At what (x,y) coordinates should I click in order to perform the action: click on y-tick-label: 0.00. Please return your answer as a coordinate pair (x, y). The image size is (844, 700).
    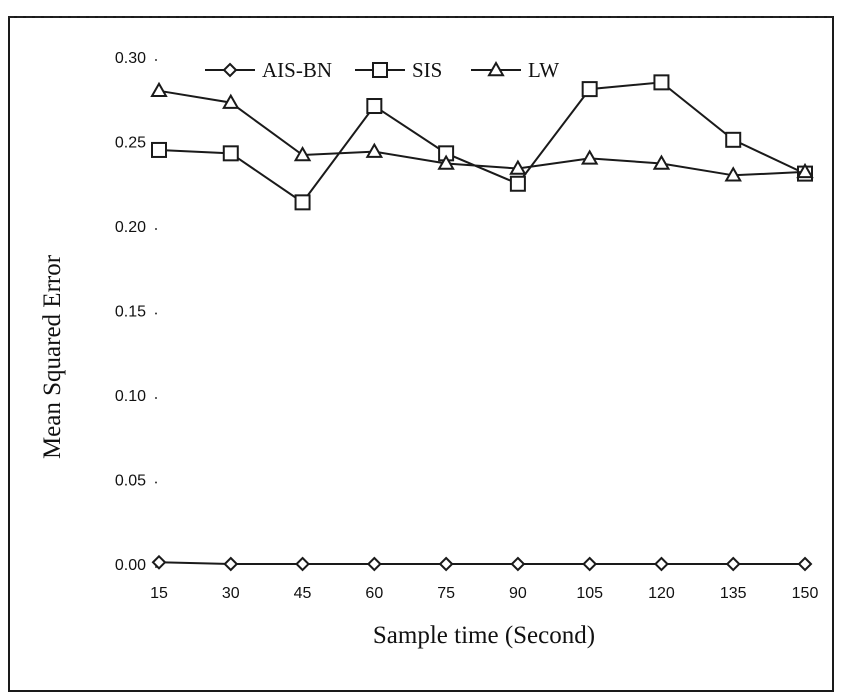
    Looking at the image, I should click on (130, 565).